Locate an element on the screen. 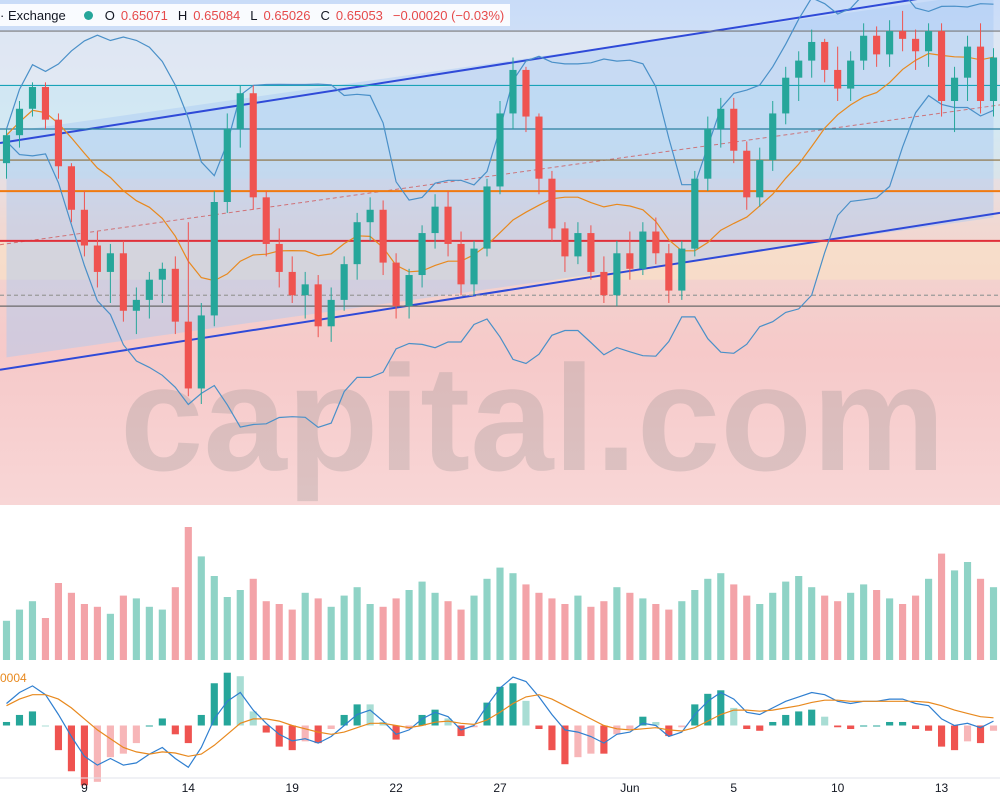 Image resolution: width=1000 pixels, height=805 pixels. time-tick-label: 19 is located at coordinates (293, 788).